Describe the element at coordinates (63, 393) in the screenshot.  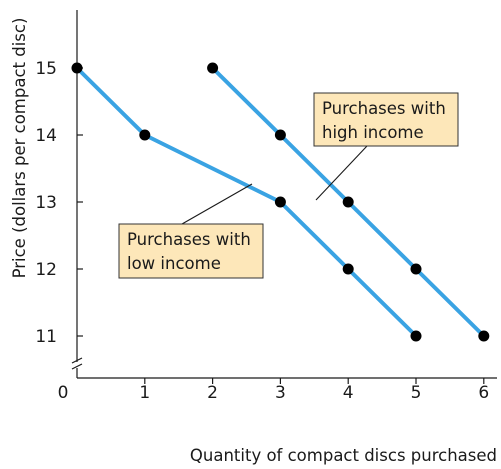
I see `x-tick-label: 0` at that location.